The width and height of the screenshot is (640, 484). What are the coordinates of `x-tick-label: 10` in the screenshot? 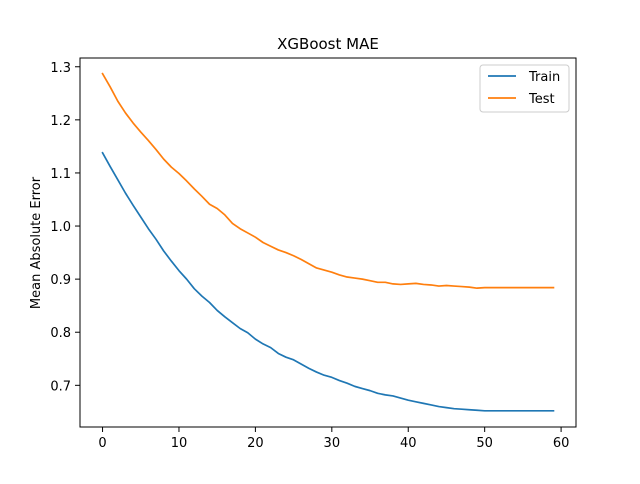 It's located at (179, 443).